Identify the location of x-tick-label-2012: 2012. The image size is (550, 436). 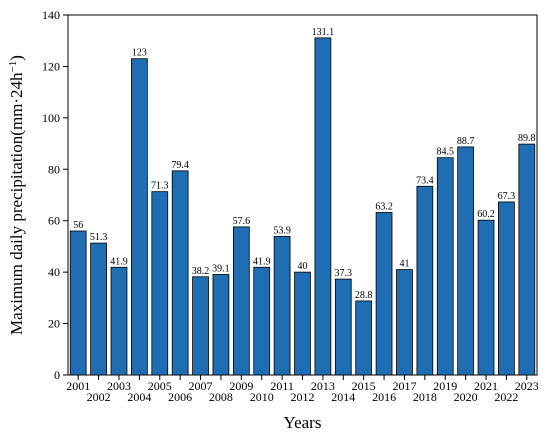
(303, 397).